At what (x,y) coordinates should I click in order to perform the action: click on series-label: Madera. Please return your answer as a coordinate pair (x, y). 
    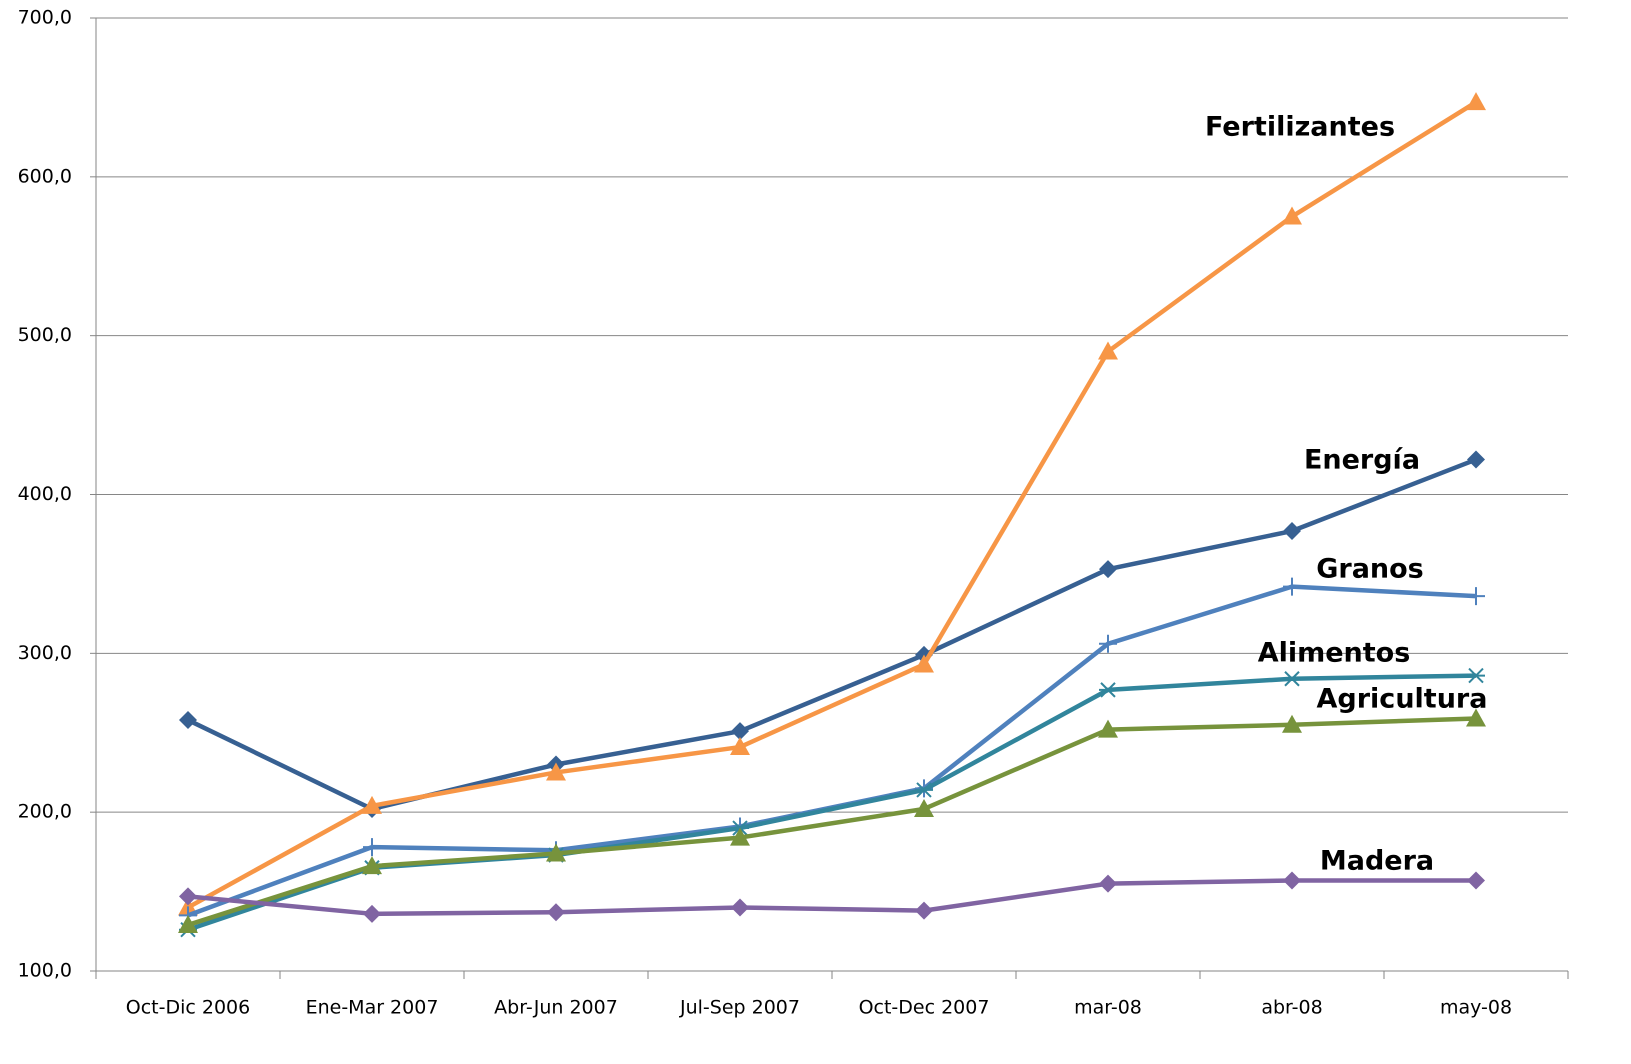
    Looking at the image, I should click on (1377, 861).